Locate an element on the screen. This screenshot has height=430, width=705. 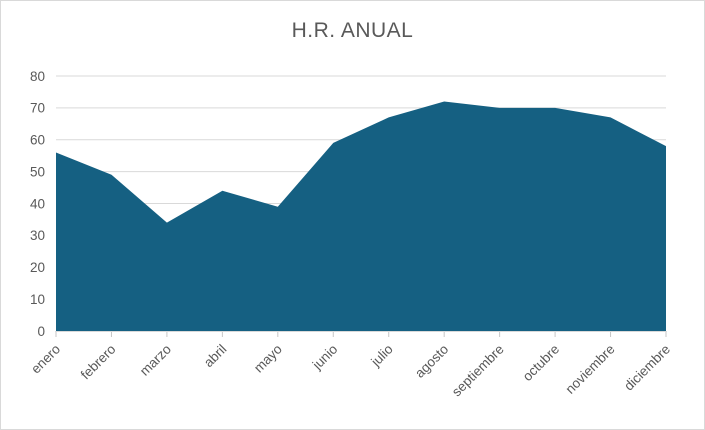
x-tick-label: junio is located at coordinates (324, 357).